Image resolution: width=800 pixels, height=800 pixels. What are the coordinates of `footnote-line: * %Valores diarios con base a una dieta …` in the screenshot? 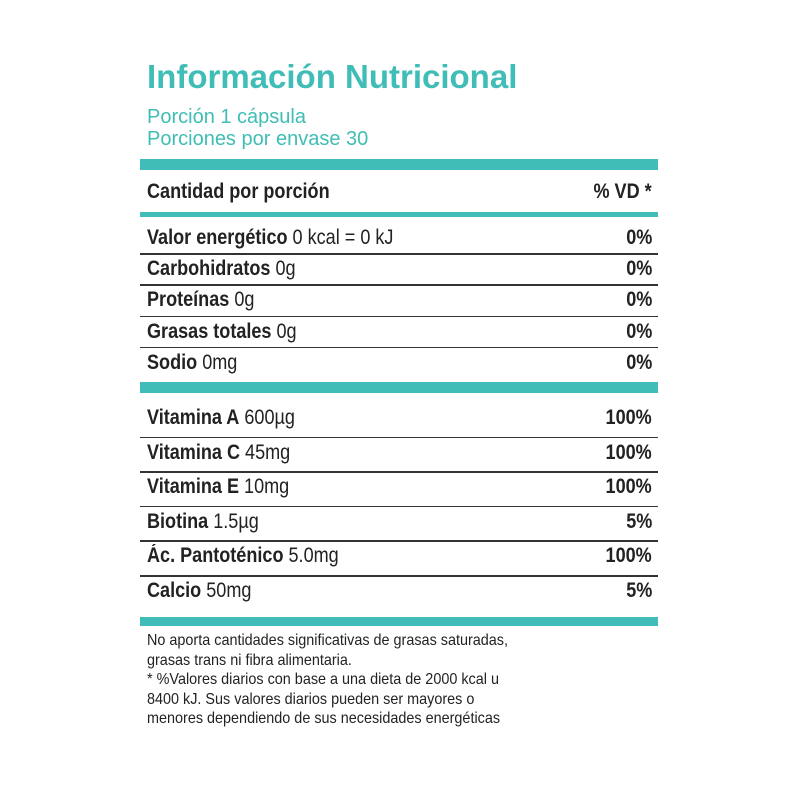 It's located at (323, 679).